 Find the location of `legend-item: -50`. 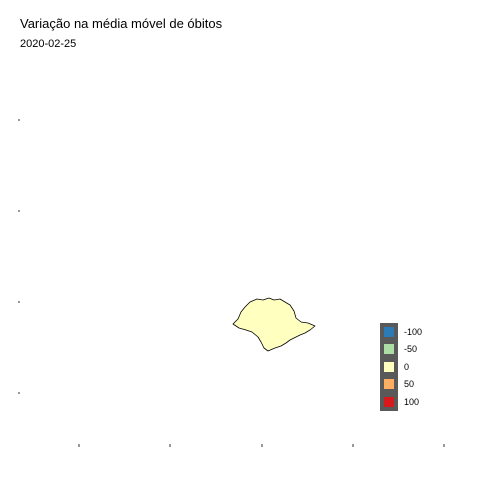

legend-item: -50 is located at coordinates (410, 349).